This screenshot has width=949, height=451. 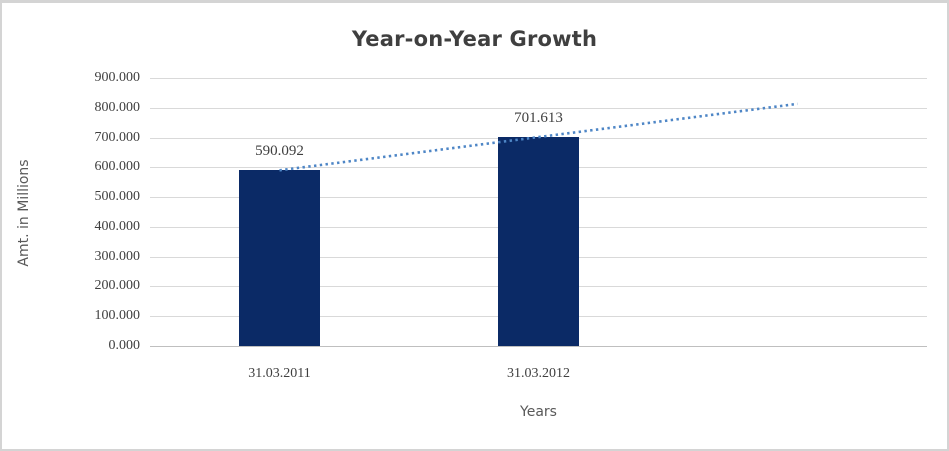 What do you see at coordinates (538, 346) in the screenshot?
I see `x-axis-line` at bounding box center [538, 346].